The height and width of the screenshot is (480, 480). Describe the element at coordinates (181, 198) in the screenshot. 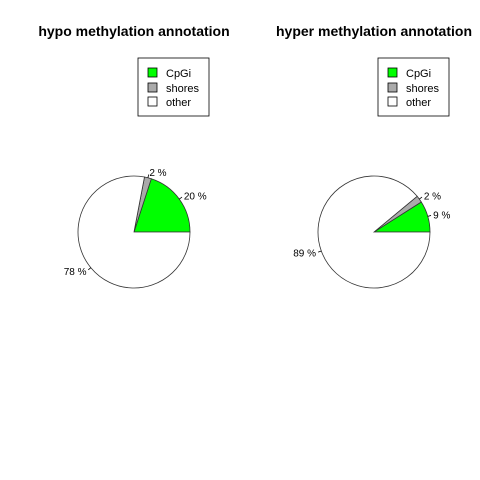

I see `pie-leader-hypo-cpgi` at that location.